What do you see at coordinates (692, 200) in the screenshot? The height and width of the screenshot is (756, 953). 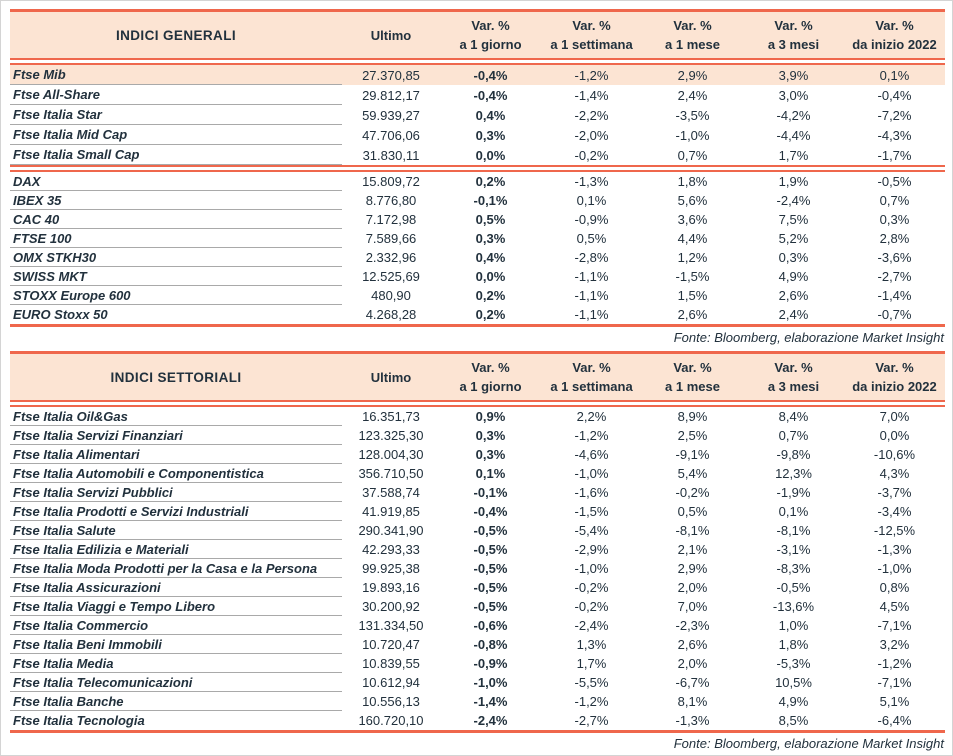 I see `var-value: 5,6%` at bounding box center [692, 200].